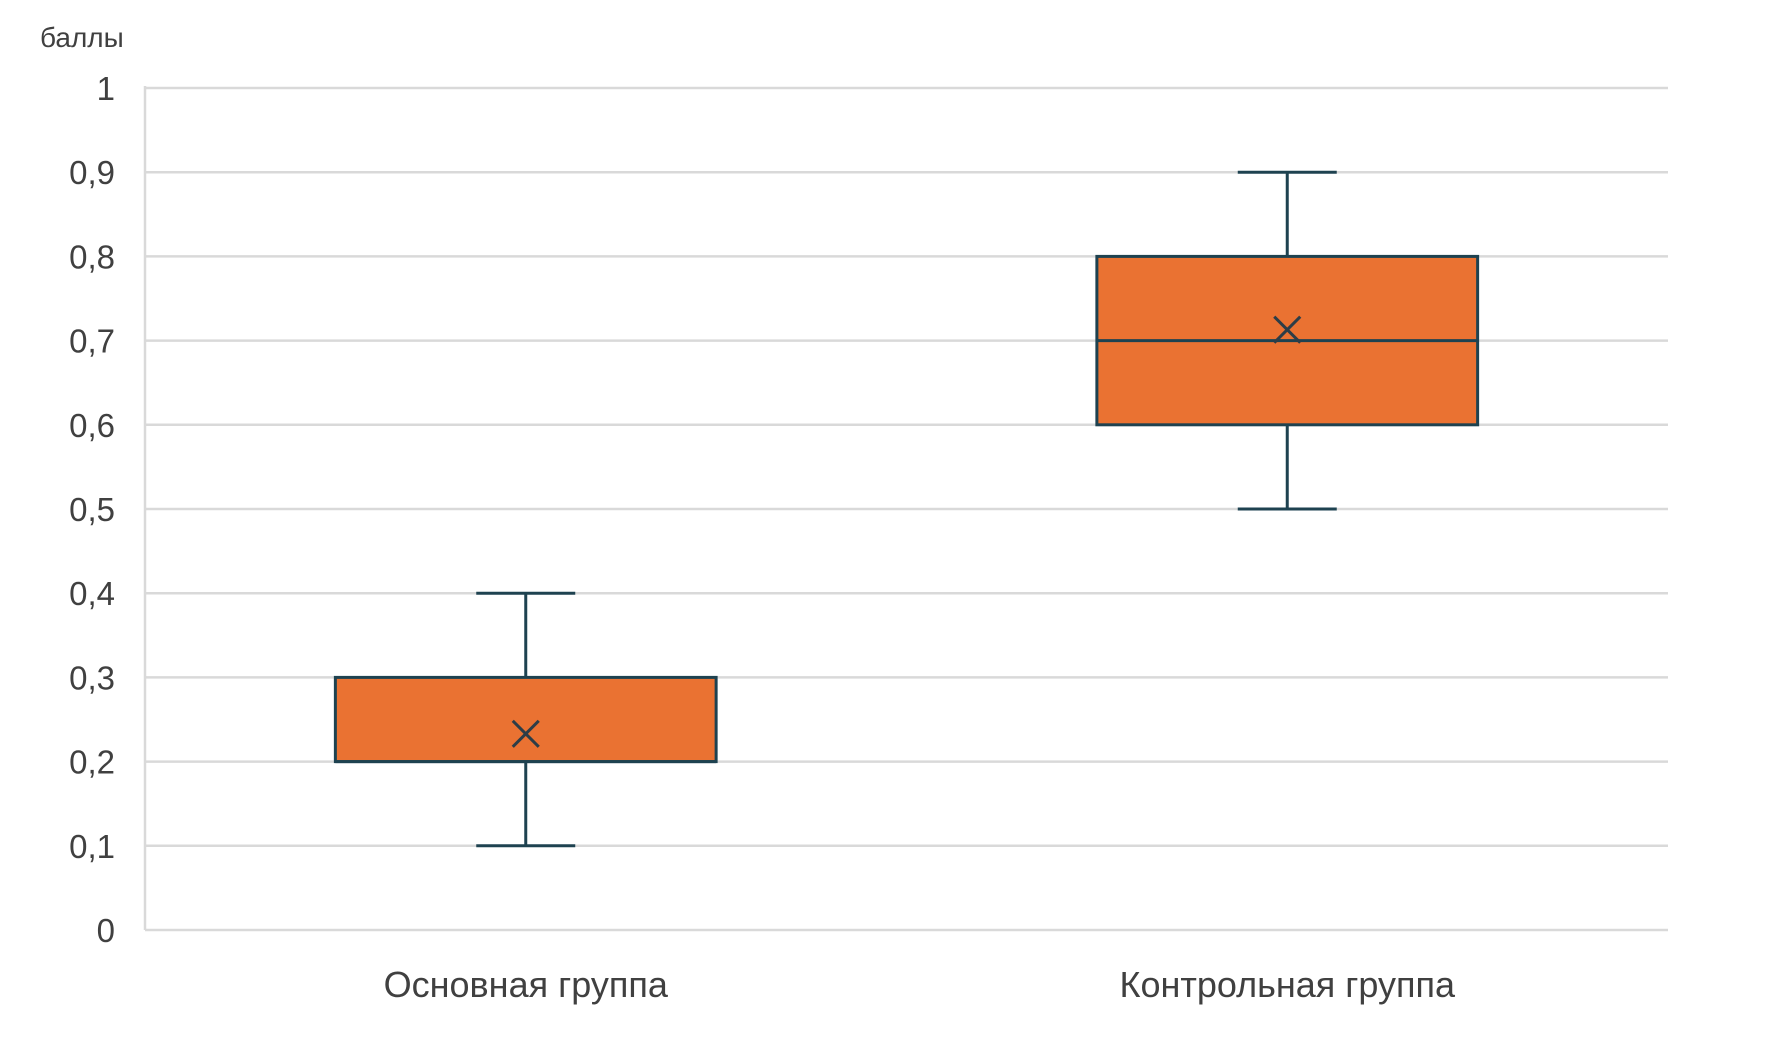  What do you see at coordinates (82, 37) in the screenshot?
I see `y-axis-unit-label: баллы` at bounding box center [82, 37].